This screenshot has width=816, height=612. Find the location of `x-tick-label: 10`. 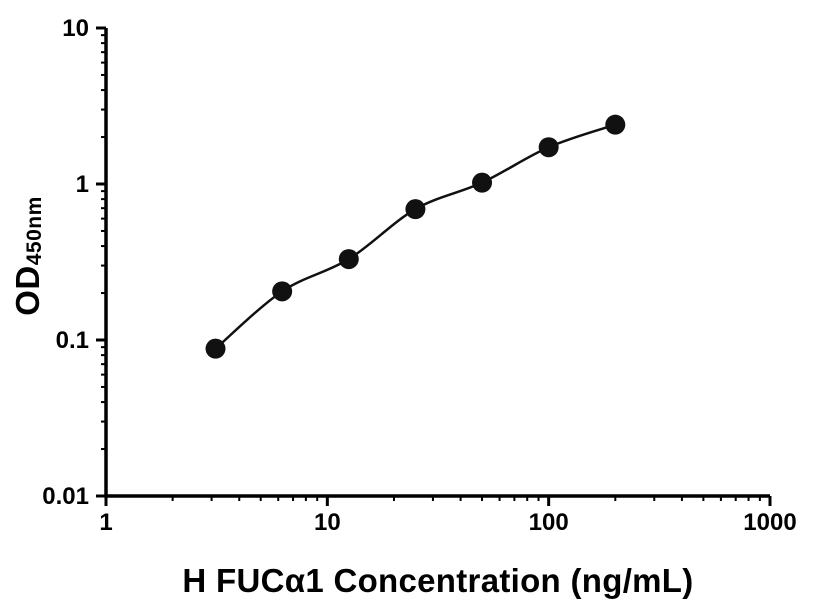

x-tick-label: 10 is located at coordinates (327, 522).